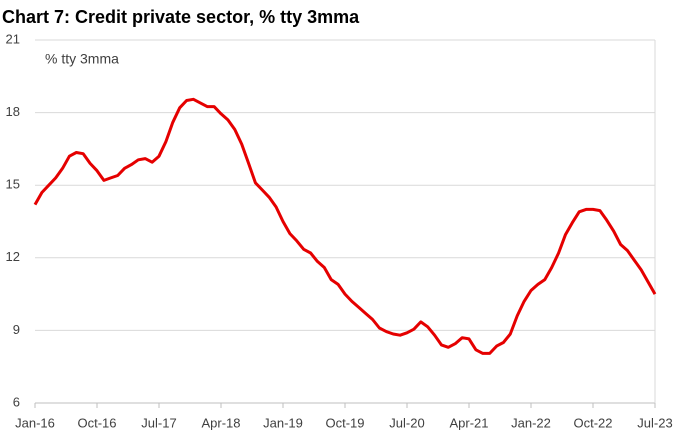 The image size is (688, 441). I want to click on x-tick-label: Jan-16, so click(35, 422).